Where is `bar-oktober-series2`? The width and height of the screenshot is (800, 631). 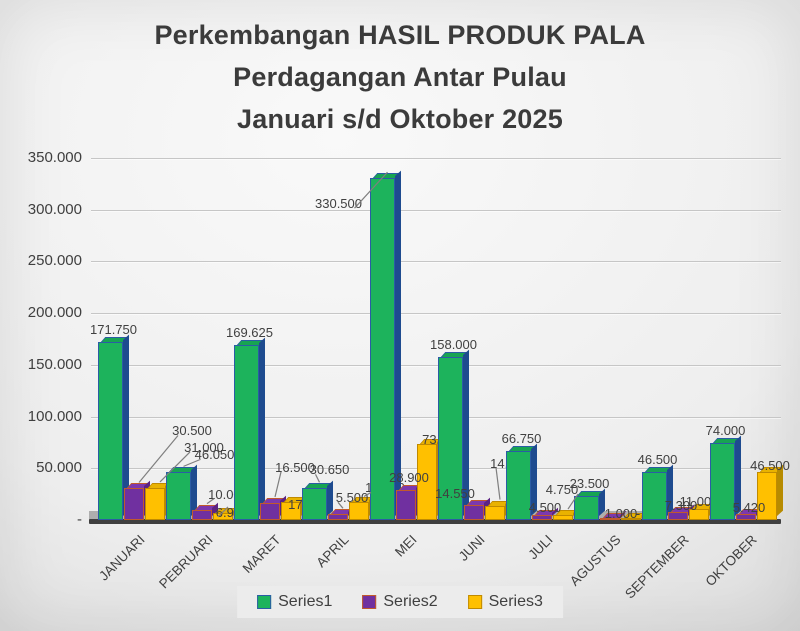
bar-oktober-series2 is located at coordinates (749, 513).